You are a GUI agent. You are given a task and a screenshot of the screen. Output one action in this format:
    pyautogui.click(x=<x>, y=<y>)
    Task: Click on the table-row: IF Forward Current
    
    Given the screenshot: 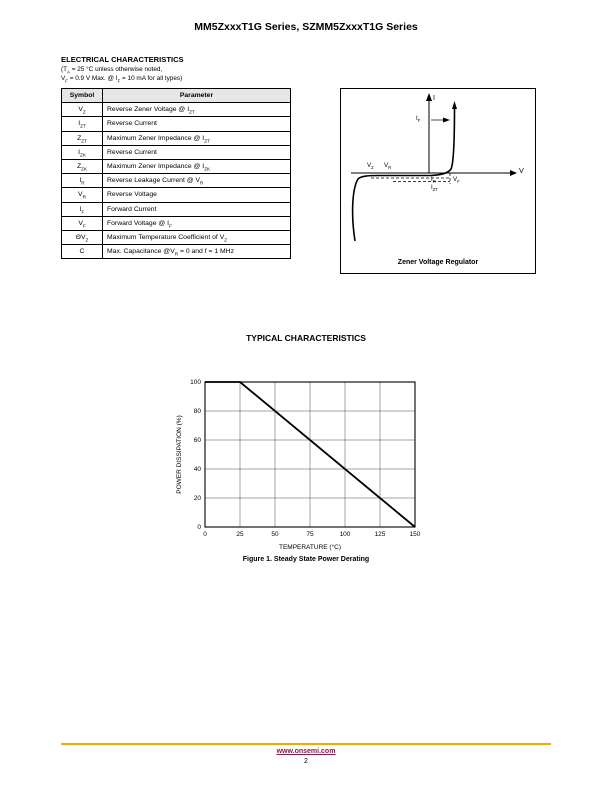 What is the action you would take?
    pyautogui.click(x=176, y=209)
    